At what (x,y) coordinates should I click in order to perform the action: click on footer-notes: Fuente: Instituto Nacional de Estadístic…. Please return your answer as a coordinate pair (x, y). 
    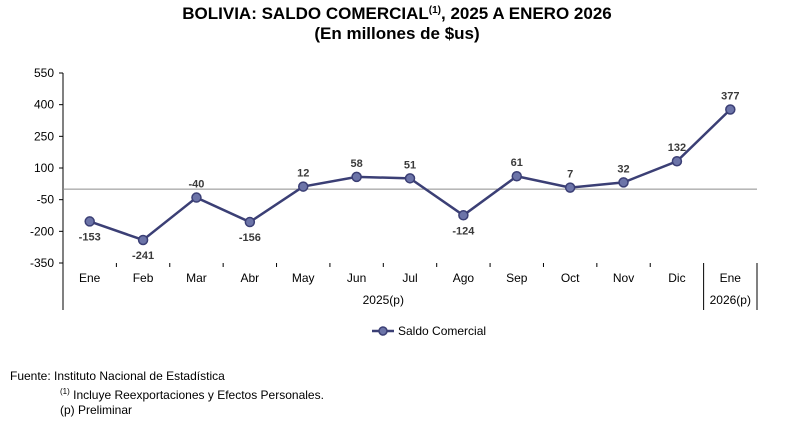
    Looking at the image, I should click on (167, 393).